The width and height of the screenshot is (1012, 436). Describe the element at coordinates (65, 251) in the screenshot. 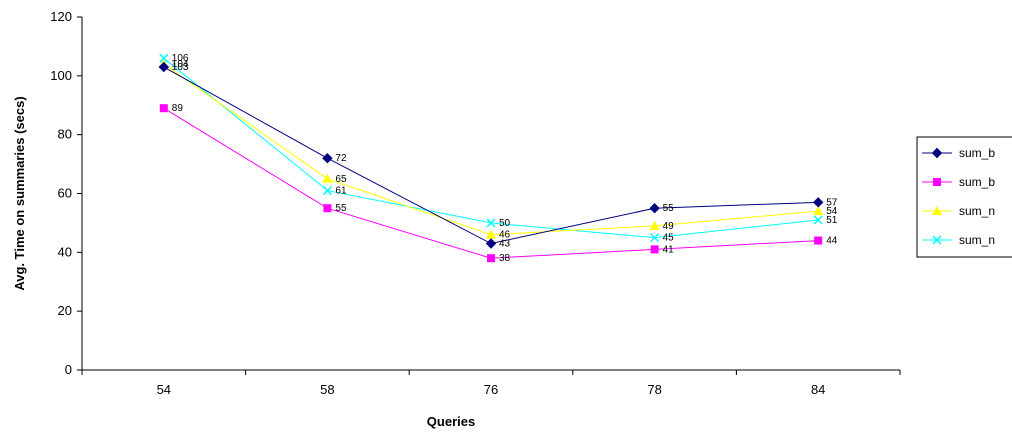

I see `y-tick-label: 40` at that location.